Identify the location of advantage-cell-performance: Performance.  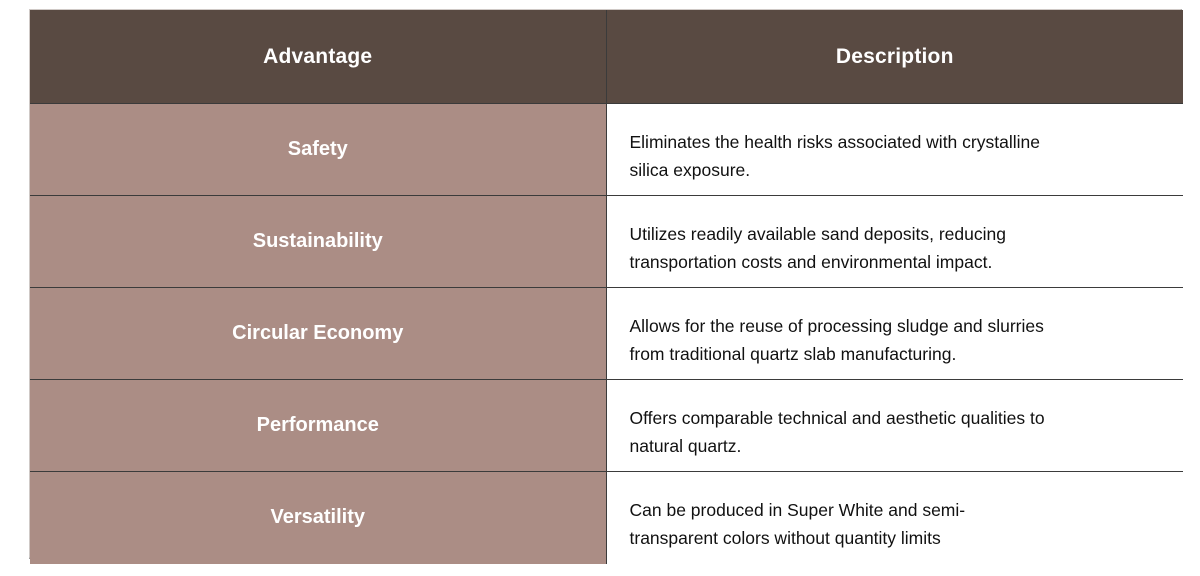
(318, 425).